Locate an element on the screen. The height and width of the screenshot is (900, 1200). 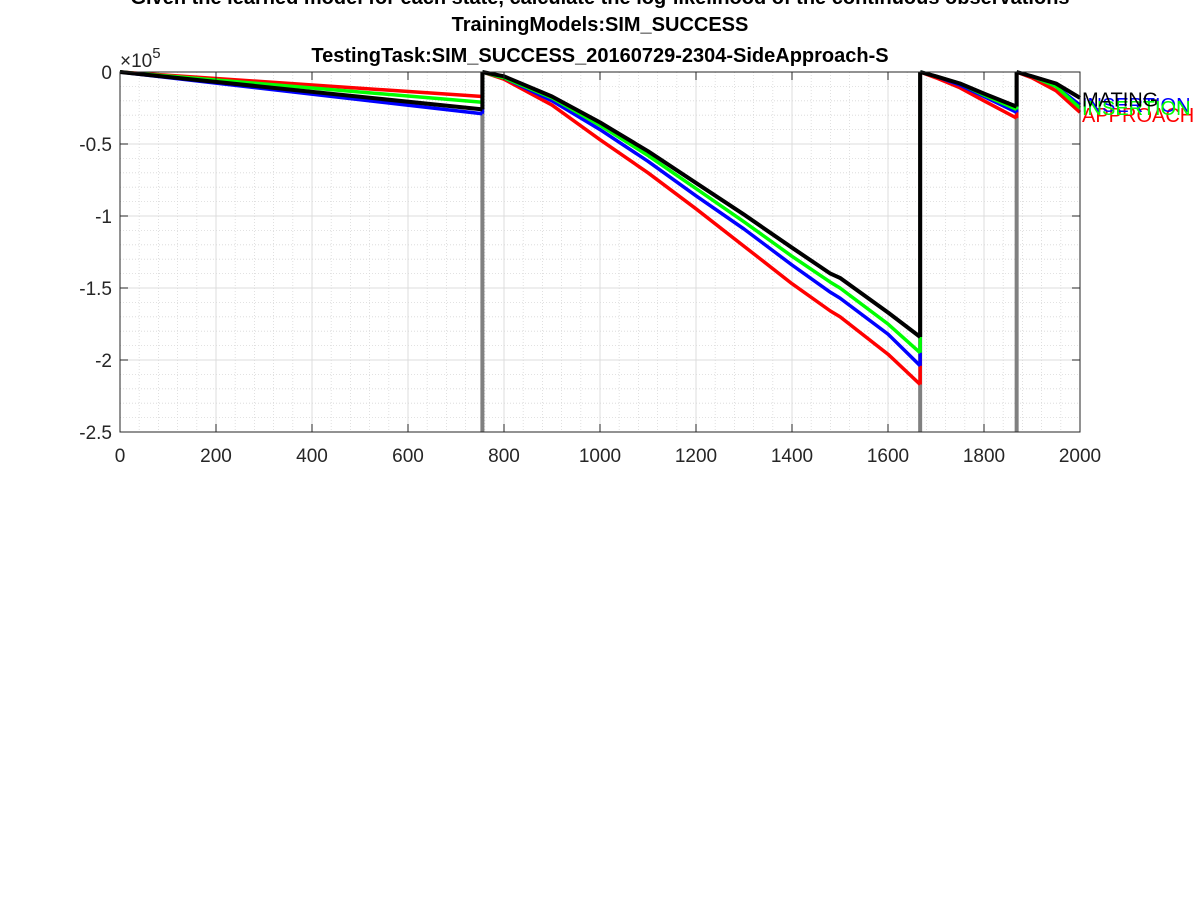
y-exponent-base-text: ×10 is located at coordinates (136, 61).